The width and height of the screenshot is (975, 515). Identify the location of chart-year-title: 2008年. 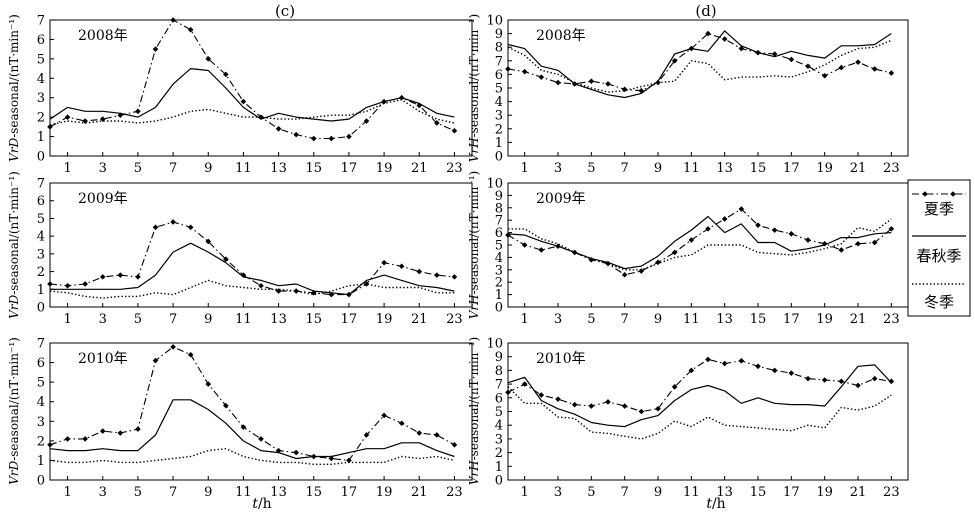
(561, 36).